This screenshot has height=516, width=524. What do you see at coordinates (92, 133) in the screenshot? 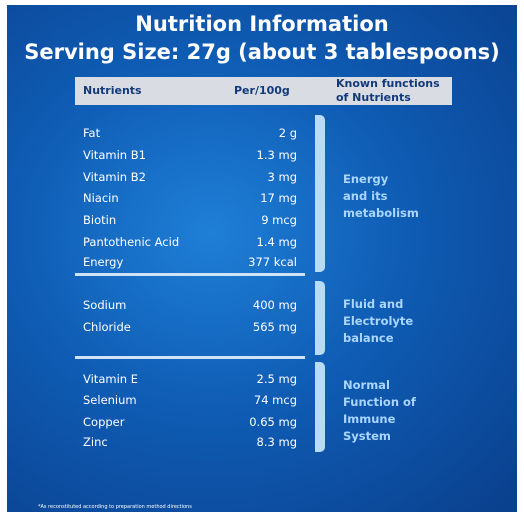
I see `nutrient-name: Fat` at bounding box center [92, 133].